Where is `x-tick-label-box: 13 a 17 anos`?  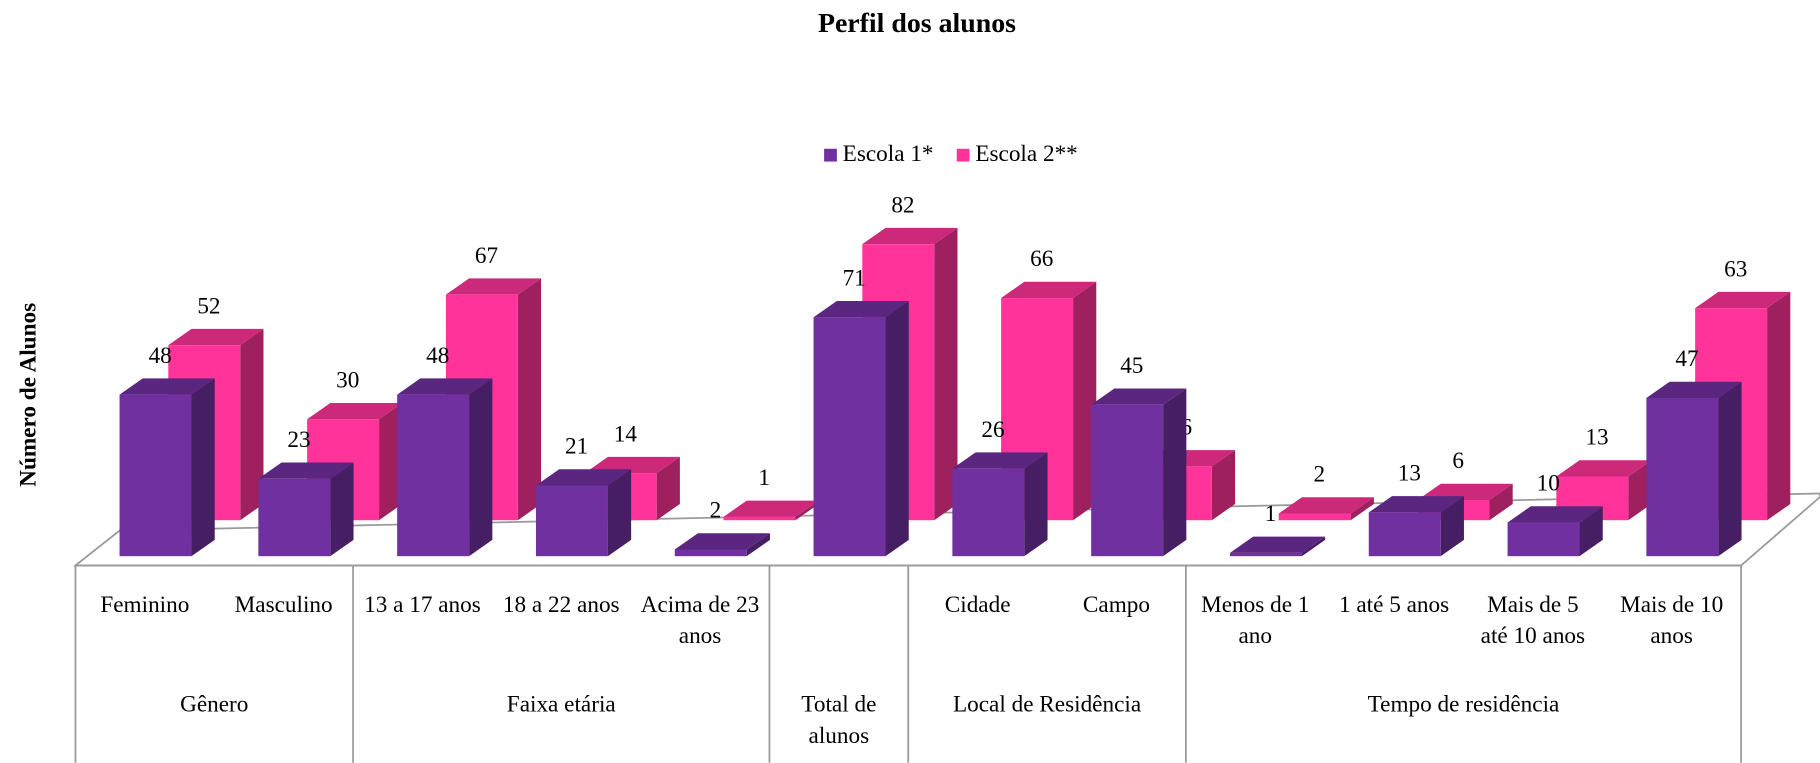
x-tick-label-box: 13 a 17 anos is located at coordinates (422, 605).